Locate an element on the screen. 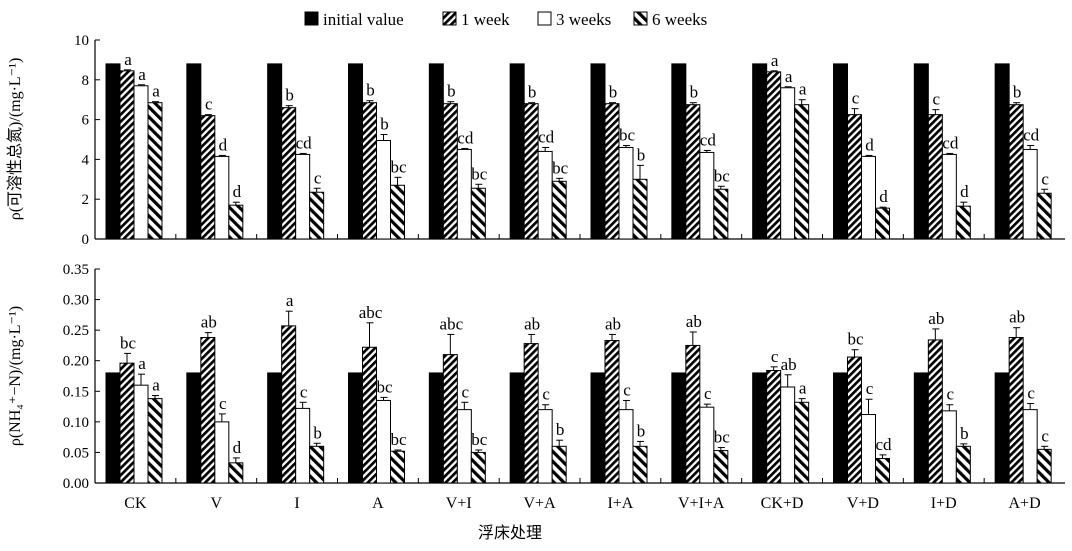 This screenshot has width=1072, height=551. y-tick-label: 0.35 is located at coordinates (76, 270).